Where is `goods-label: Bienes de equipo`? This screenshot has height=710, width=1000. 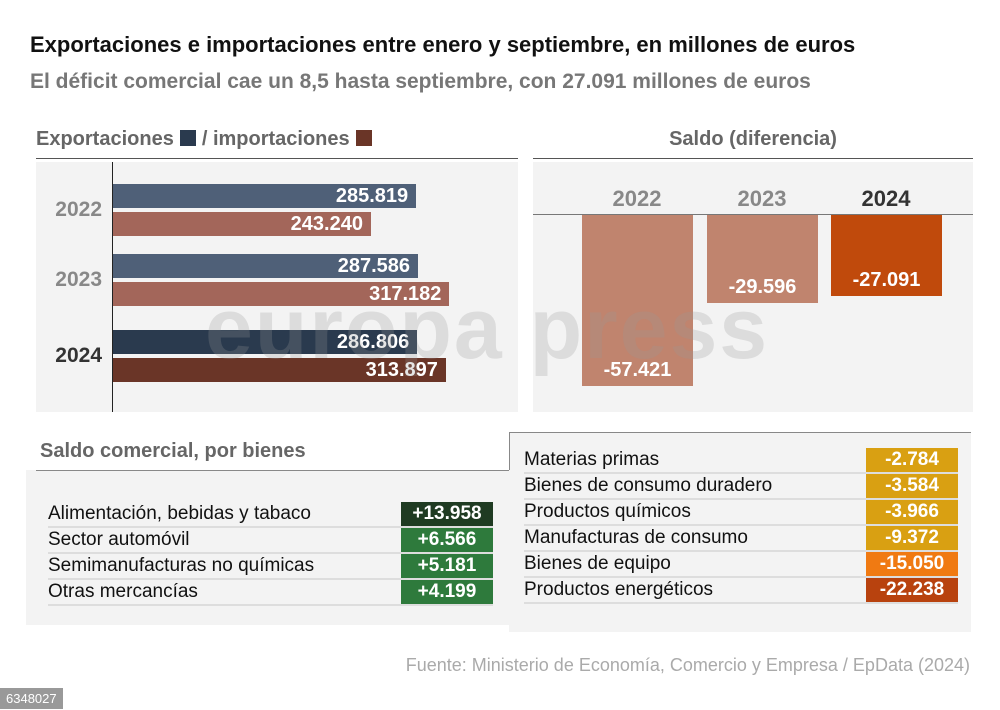 goods-label: Bienes de equipo is located at coordinates (597, 563).